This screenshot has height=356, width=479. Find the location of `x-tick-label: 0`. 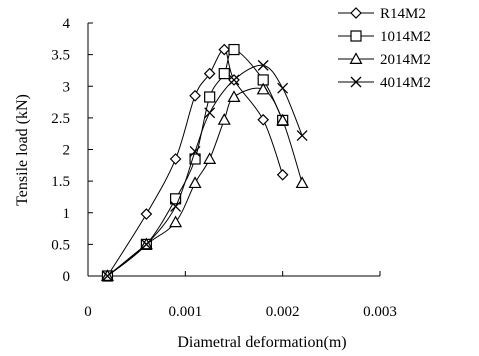

x-tick-label: 0 is located at coordinates (88, 312).